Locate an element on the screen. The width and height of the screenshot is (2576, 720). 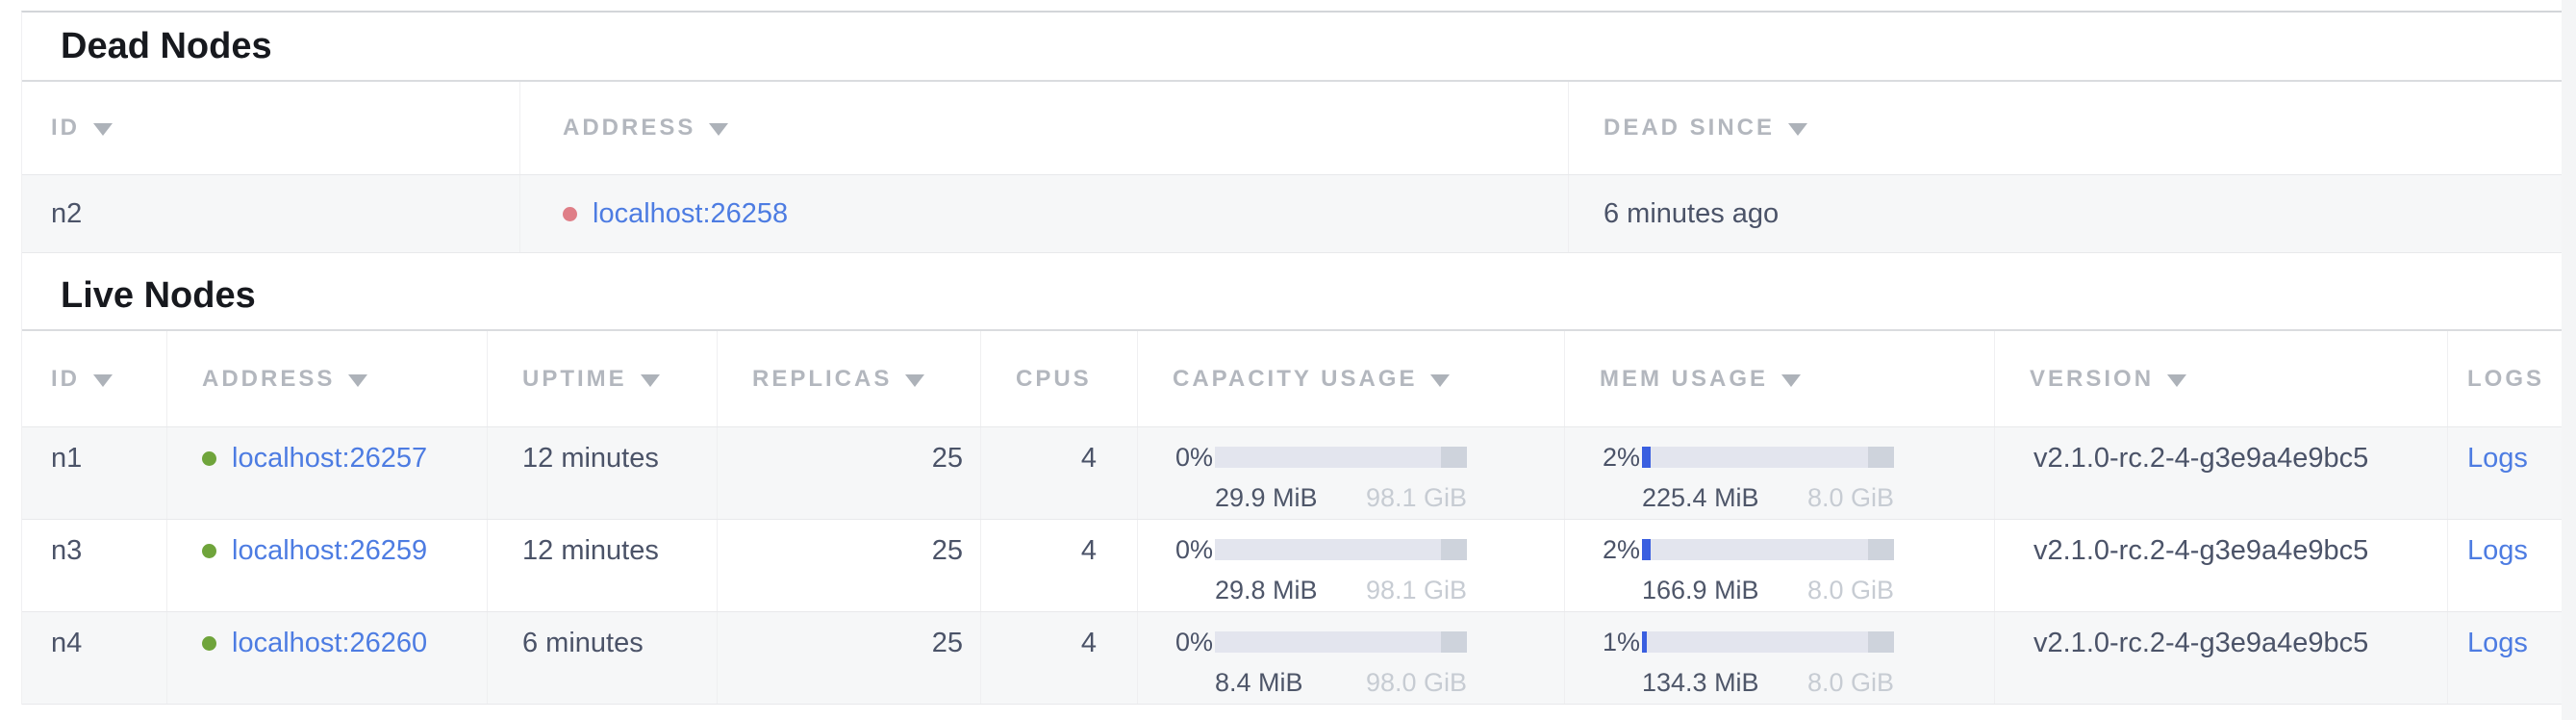
mem-usage-cell: 1% 134.3 MiB 8.0 GiB is located at coordinates (1780, 658).